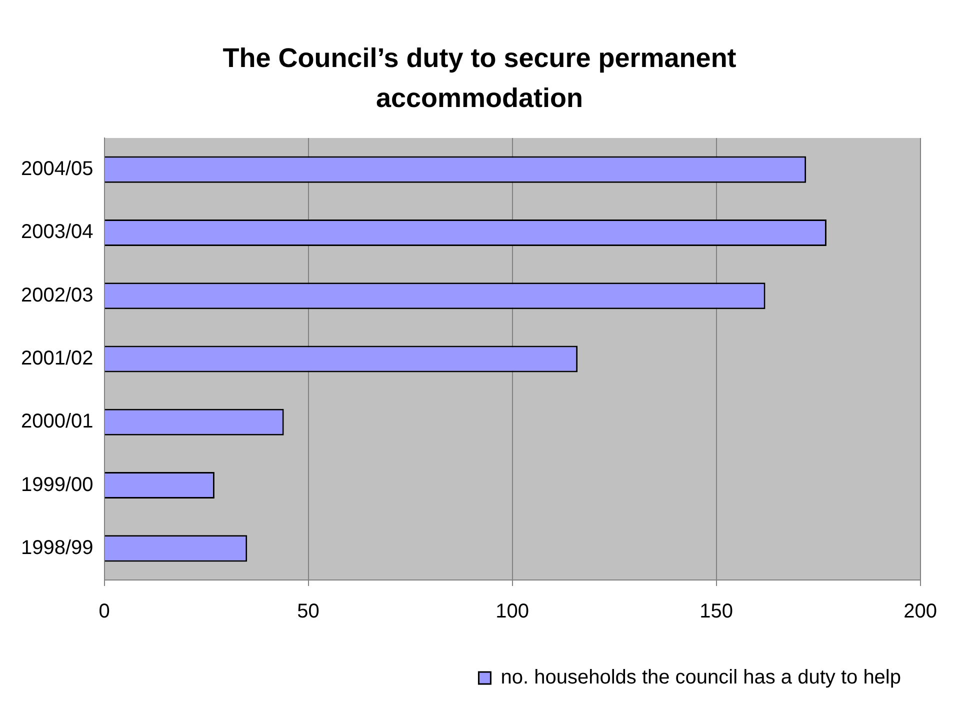 Image resolution: width=959 pixels, height=713 pixels. I want to click on x-tick-label: 0, so click(104, 611).